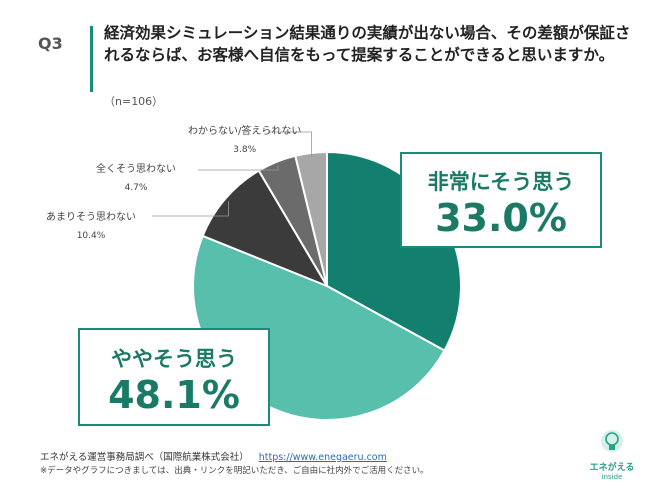 The height and width of the screenshot is (488, 650). Describe the element at coordinates (190, 209) in the screenshot. I see `leader-not-really` at that location.